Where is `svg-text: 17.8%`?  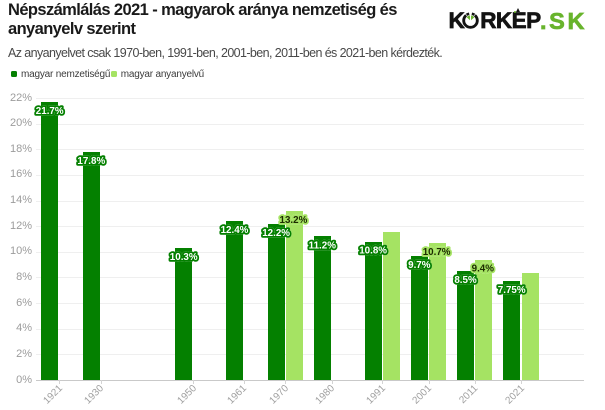
svg-text: 17.8% is located at coordinates (91, 161).